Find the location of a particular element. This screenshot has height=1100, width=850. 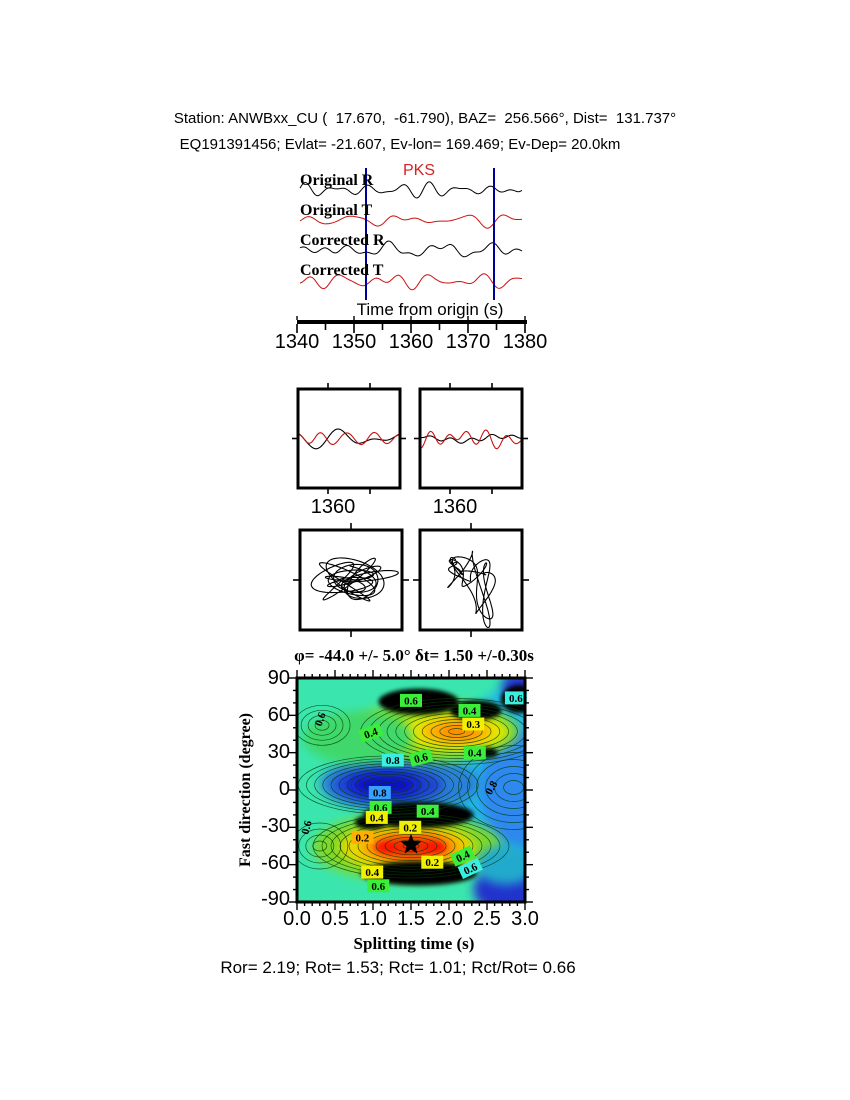

contour-ytick-label: 30 is located at coordinates (278, 751).